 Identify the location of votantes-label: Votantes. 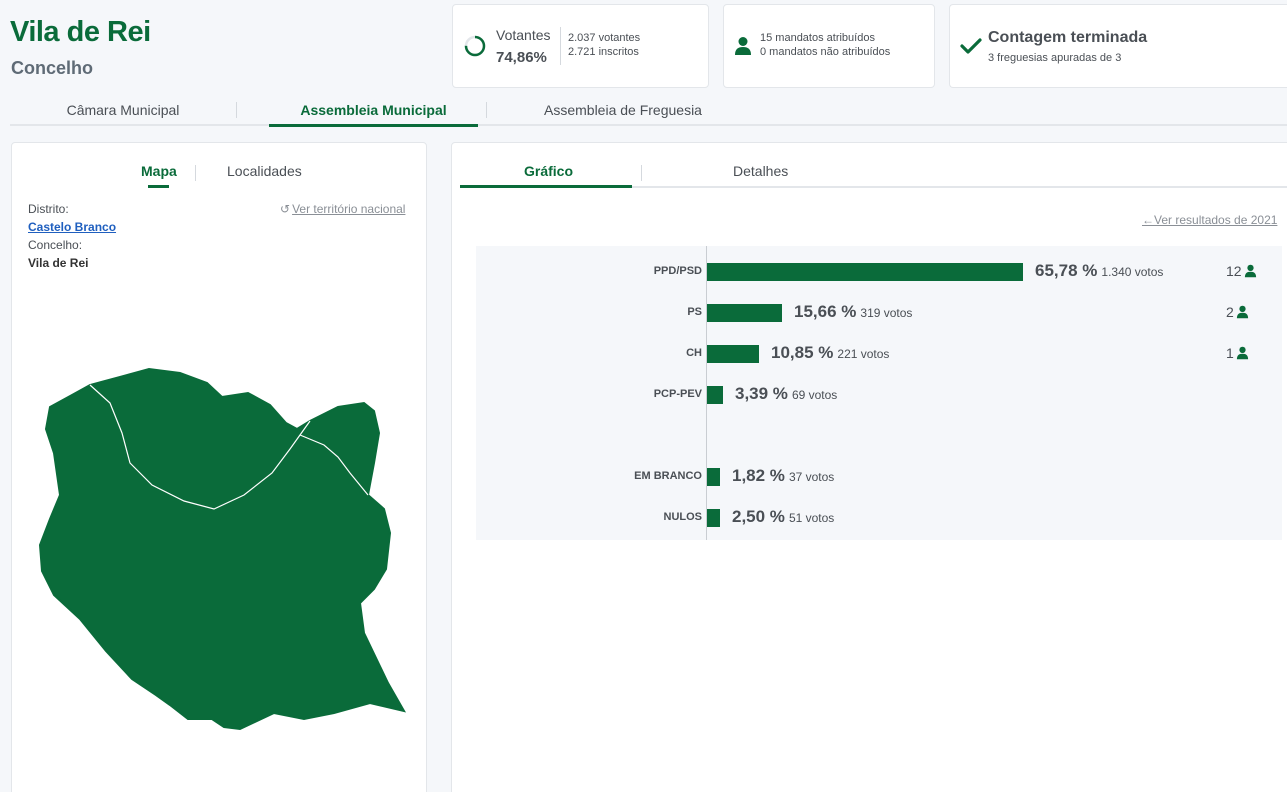
(523, 35).